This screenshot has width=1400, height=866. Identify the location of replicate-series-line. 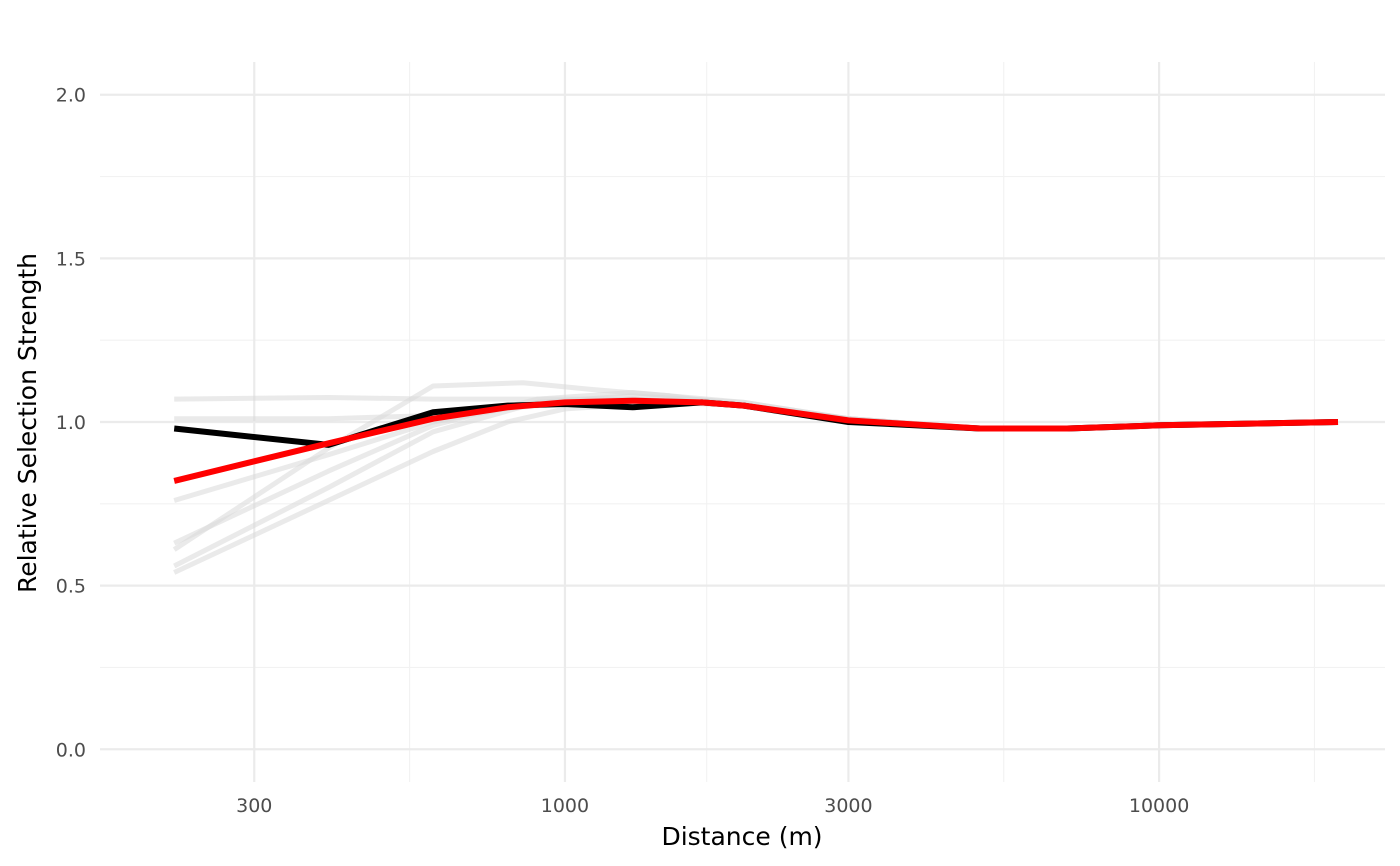
(756, 449).